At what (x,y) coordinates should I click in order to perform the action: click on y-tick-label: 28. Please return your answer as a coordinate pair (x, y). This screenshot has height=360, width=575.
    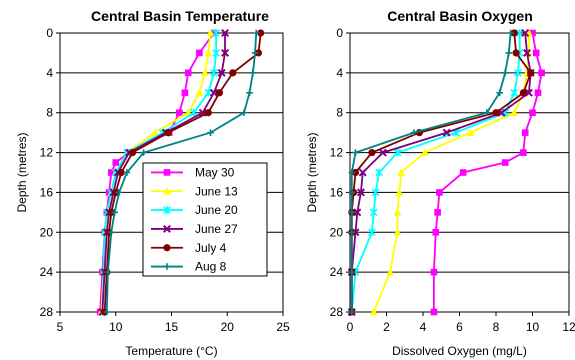
    Looking at the image, I should click on (47, 312).